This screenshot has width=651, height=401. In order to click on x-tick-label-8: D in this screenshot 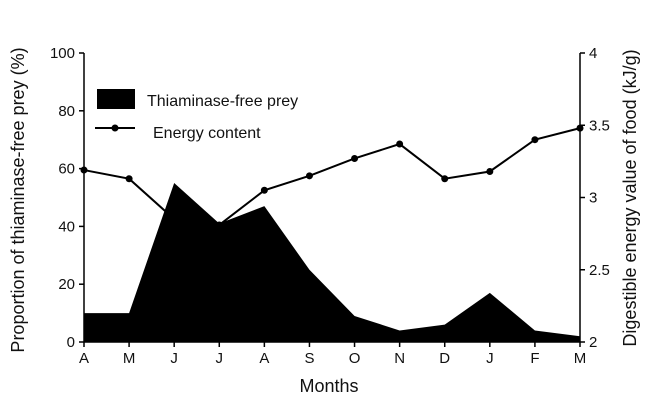, I will do `click(444, 358)`.